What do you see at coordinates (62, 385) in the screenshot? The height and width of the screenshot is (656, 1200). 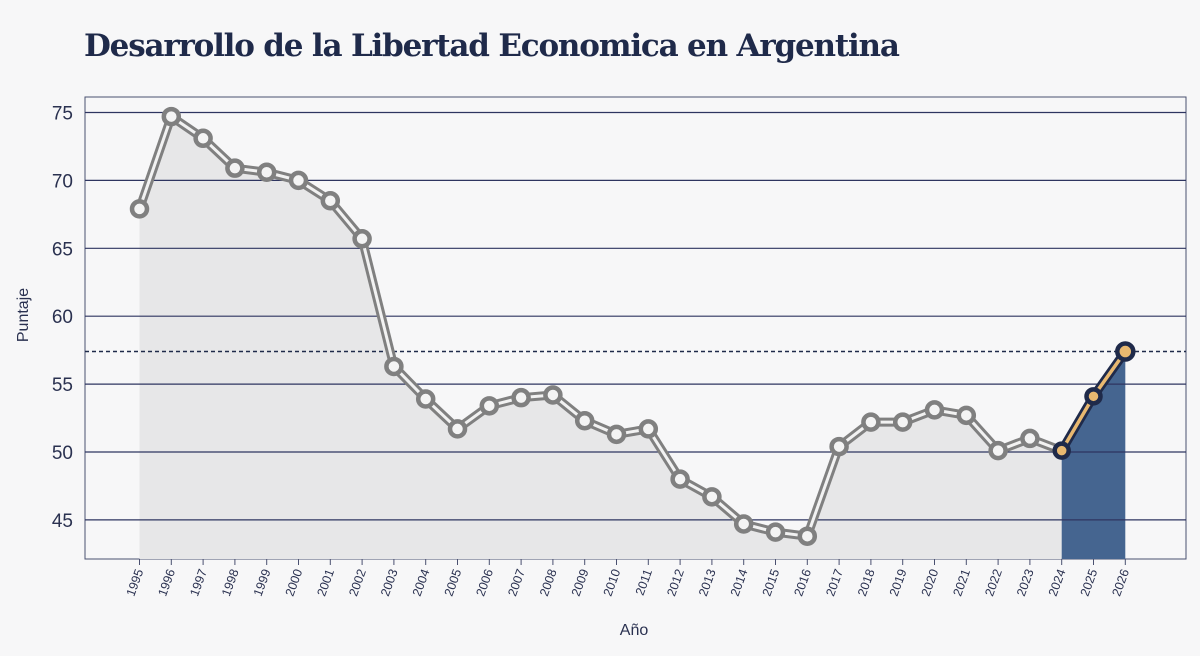 I see `y-tick-label: 55` at bounding box center [62, 385].